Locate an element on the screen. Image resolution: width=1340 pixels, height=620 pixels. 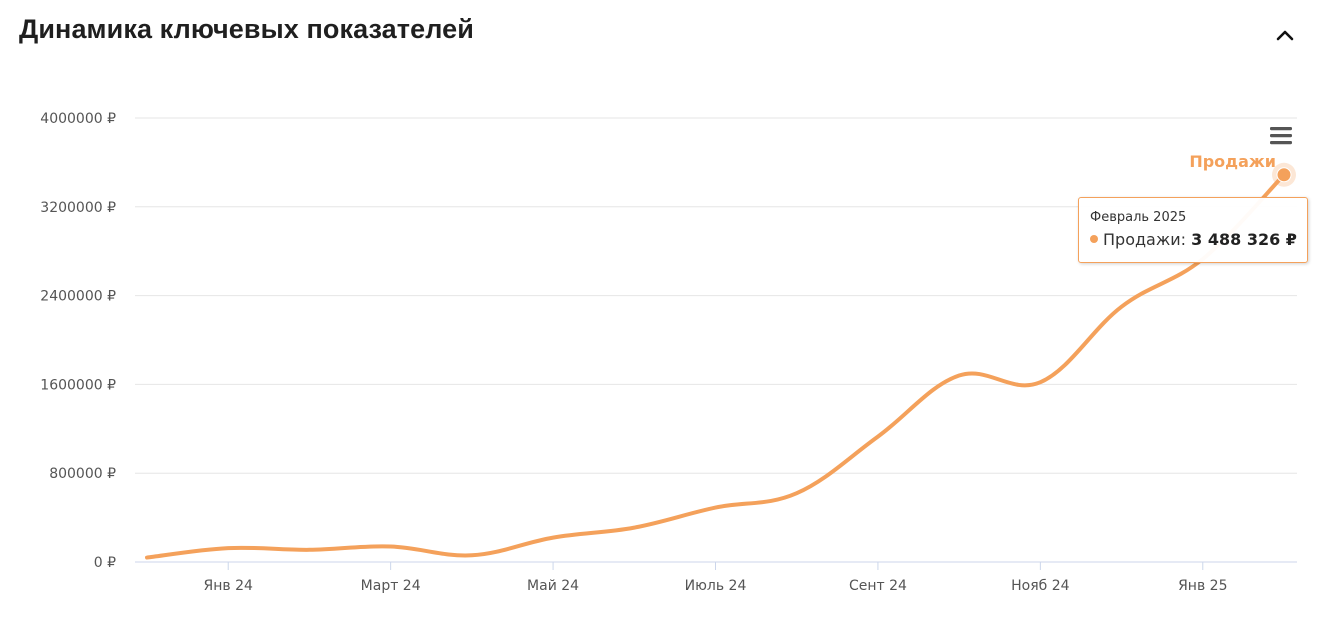
y-tick-label: 2400000 ₽ is located at coordinates (78, 297).